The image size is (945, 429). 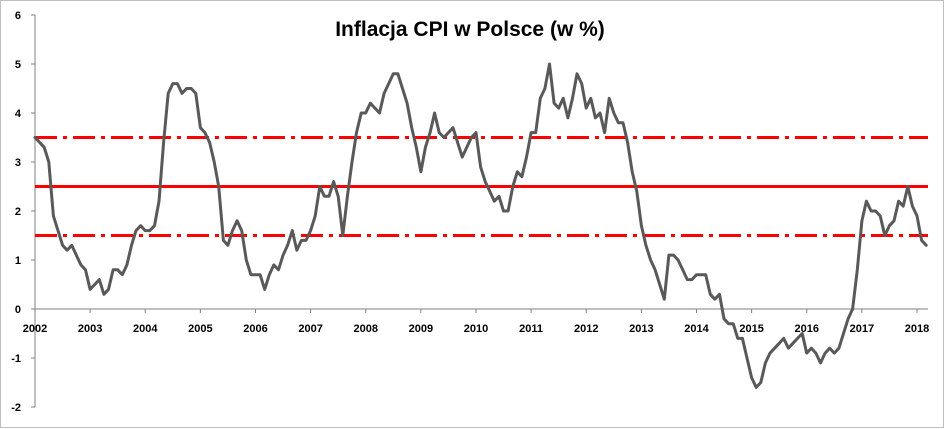 What do you see at coordinates (18, 310) in the screenshot?
I see `y-tick-label: 0` at bounding box center [18, 310].